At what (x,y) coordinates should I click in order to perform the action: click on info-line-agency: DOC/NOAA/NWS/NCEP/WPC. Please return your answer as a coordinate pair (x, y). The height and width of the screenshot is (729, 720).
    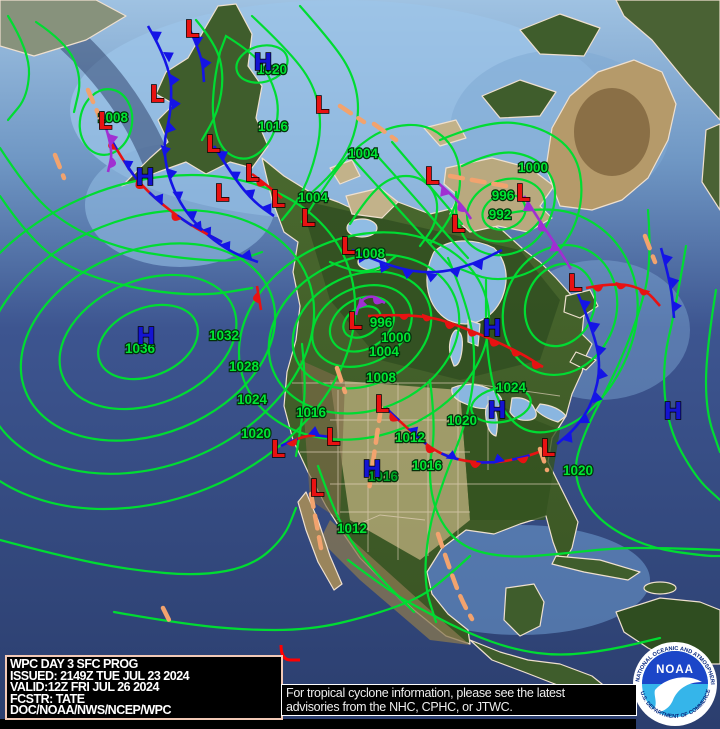
    Looking at the image, I should click on (91, 710).